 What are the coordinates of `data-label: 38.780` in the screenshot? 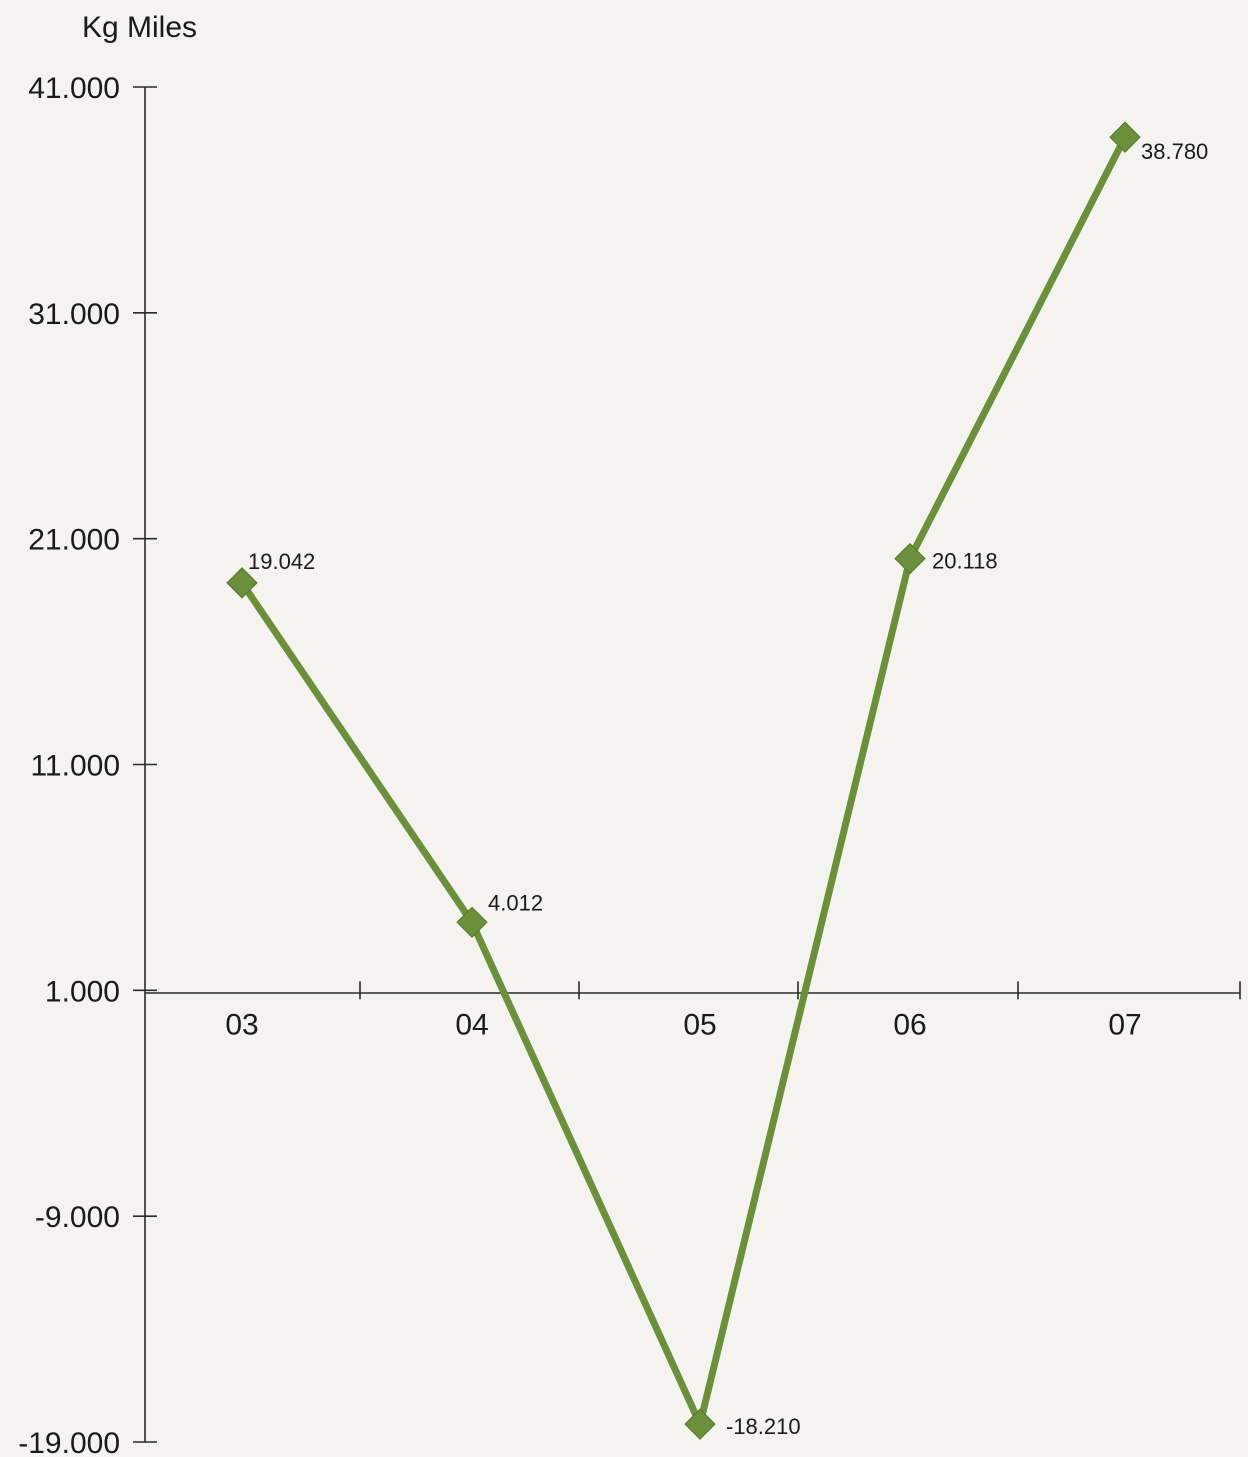 It's located at (1174, 151).